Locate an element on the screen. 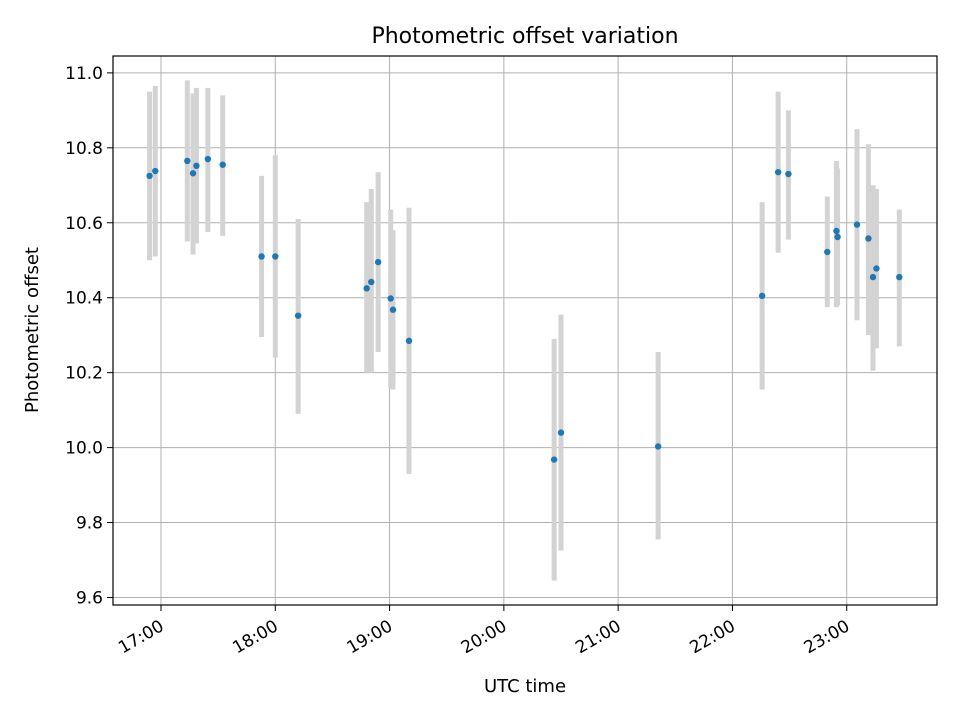 This screenshot has height=720, width=960. y-tick-label: 10.6 is located at coordinates (84, 224).